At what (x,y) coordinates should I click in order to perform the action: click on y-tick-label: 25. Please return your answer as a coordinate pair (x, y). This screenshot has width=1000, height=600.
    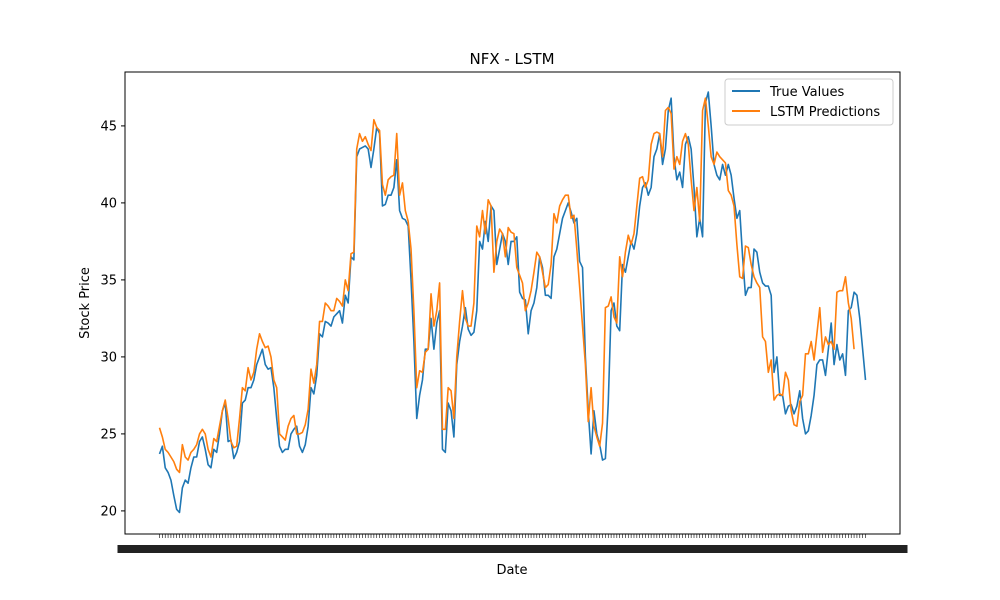
    Looking at the image, I should click on (108, 434).